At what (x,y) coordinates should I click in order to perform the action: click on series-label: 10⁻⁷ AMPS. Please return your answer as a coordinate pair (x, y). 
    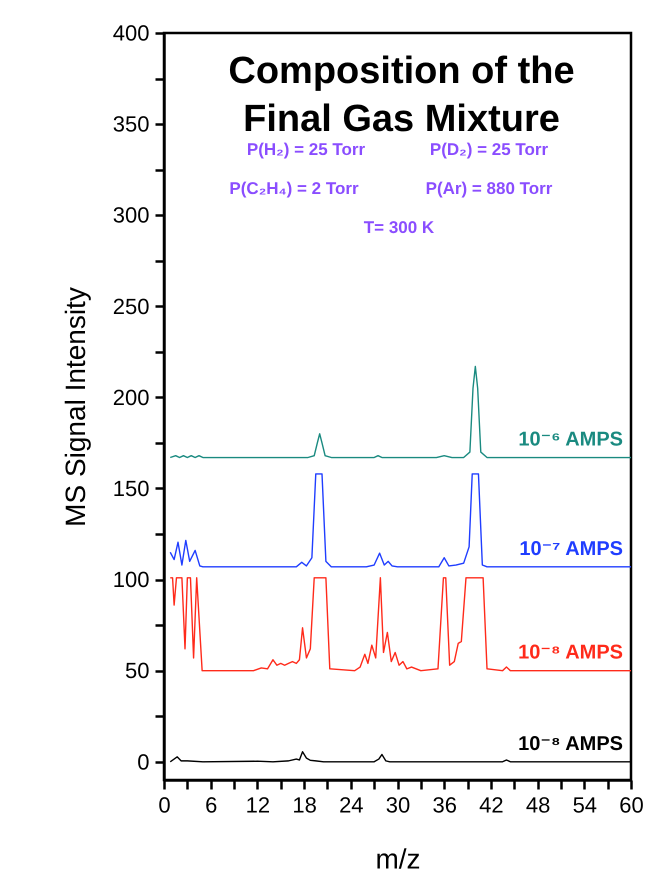
    Looking at the image, I should click on (571, 549).